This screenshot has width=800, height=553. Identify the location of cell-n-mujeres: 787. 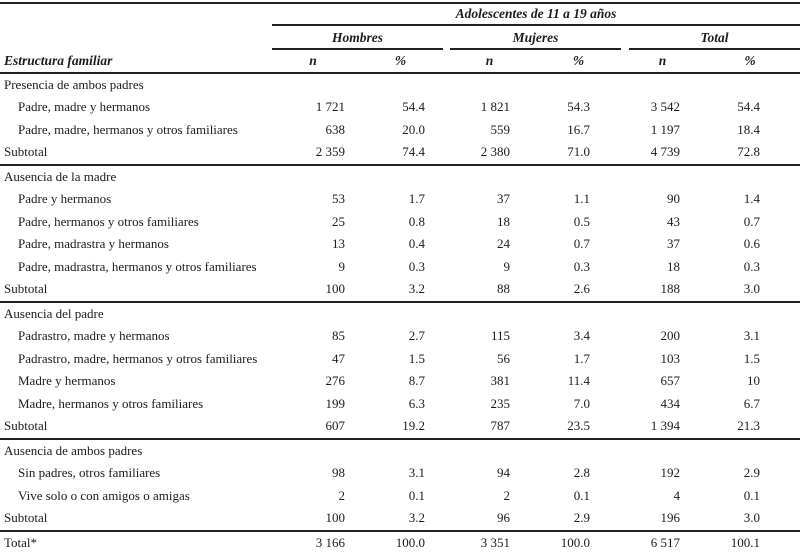
(489, 427).